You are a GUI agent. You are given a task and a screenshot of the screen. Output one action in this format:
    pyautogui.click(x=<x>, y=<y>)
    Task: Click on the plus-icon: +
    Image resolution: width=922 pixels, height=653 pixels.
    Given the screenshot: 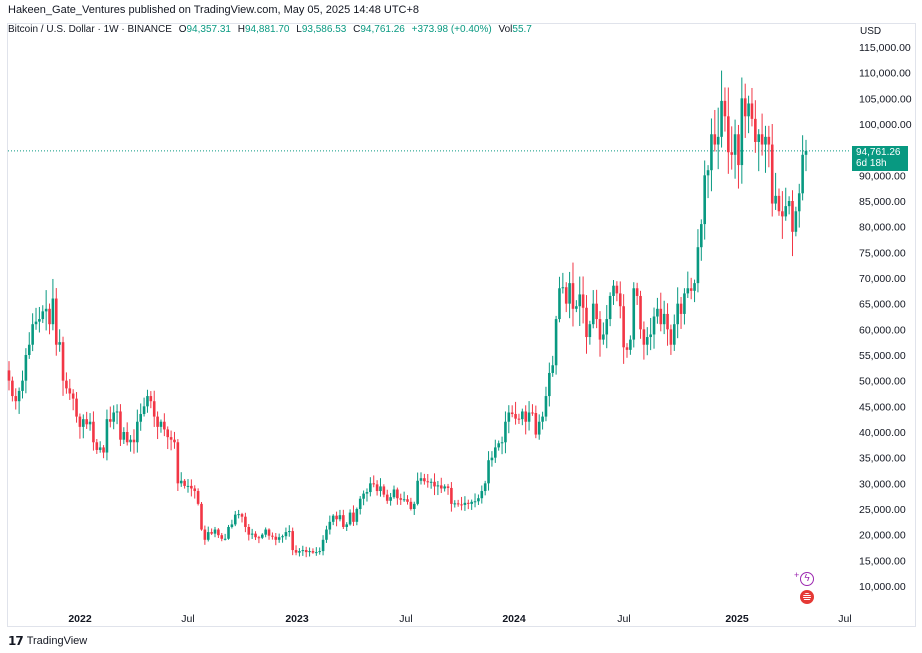 What is the action you would take?
    pyautogui.click(x=797, y=575)
    